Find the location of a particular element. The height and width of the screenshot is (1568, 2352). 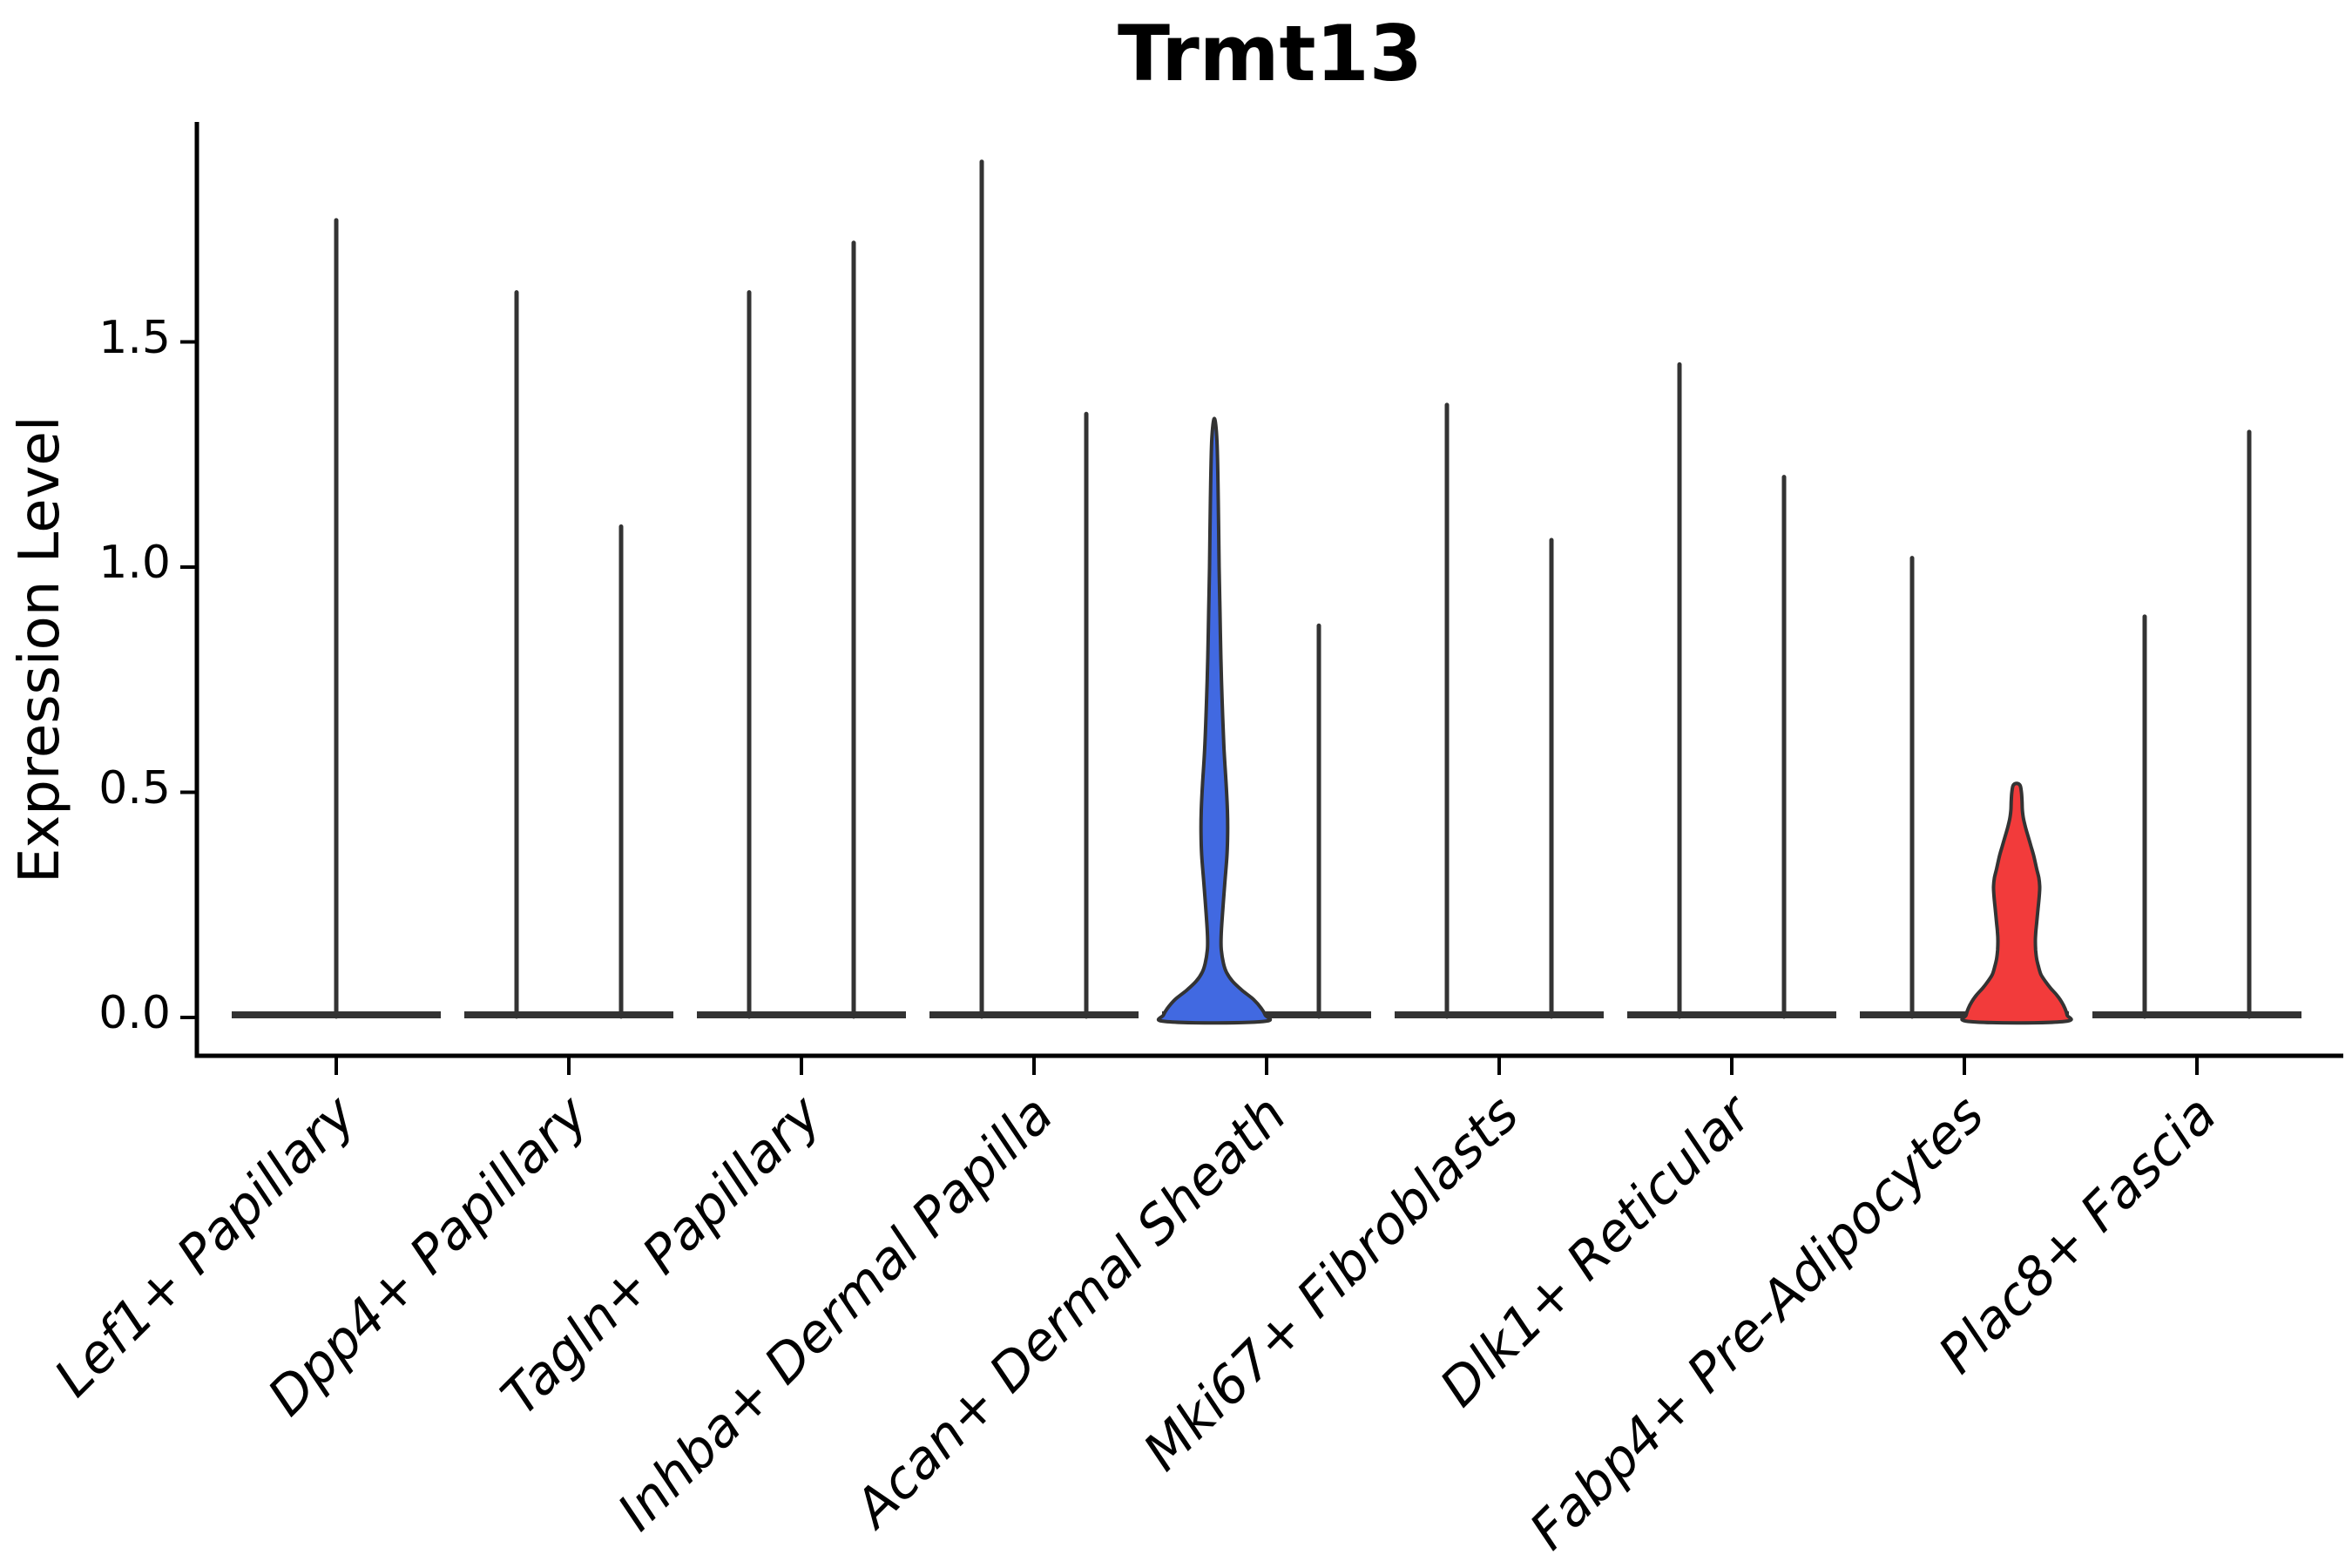

y-tick-label: 0.0 is located at coordinates (134, 1013).